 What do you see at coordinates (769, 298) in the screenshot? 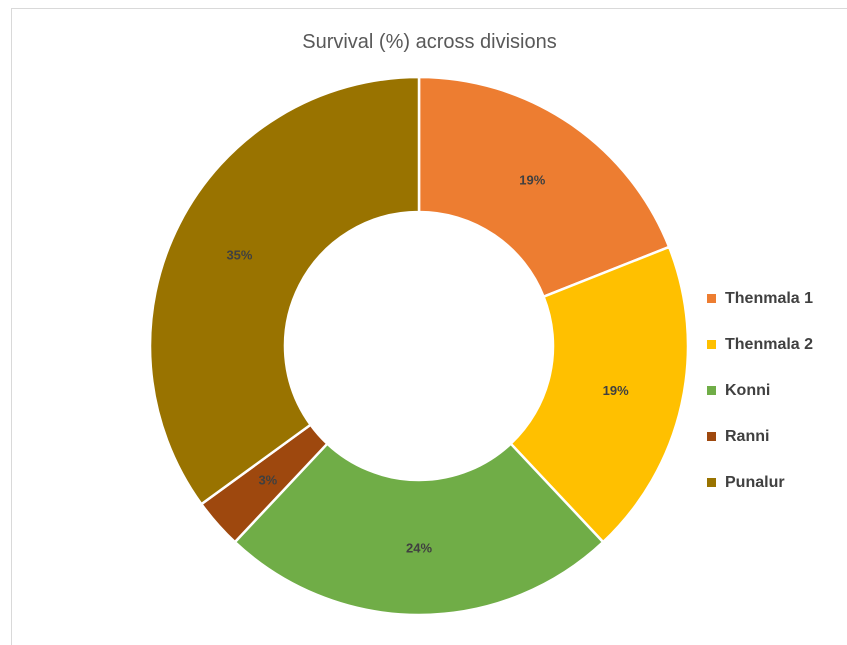
I see `legend-label: Thenmala 1` at bounding box center [769, 298].